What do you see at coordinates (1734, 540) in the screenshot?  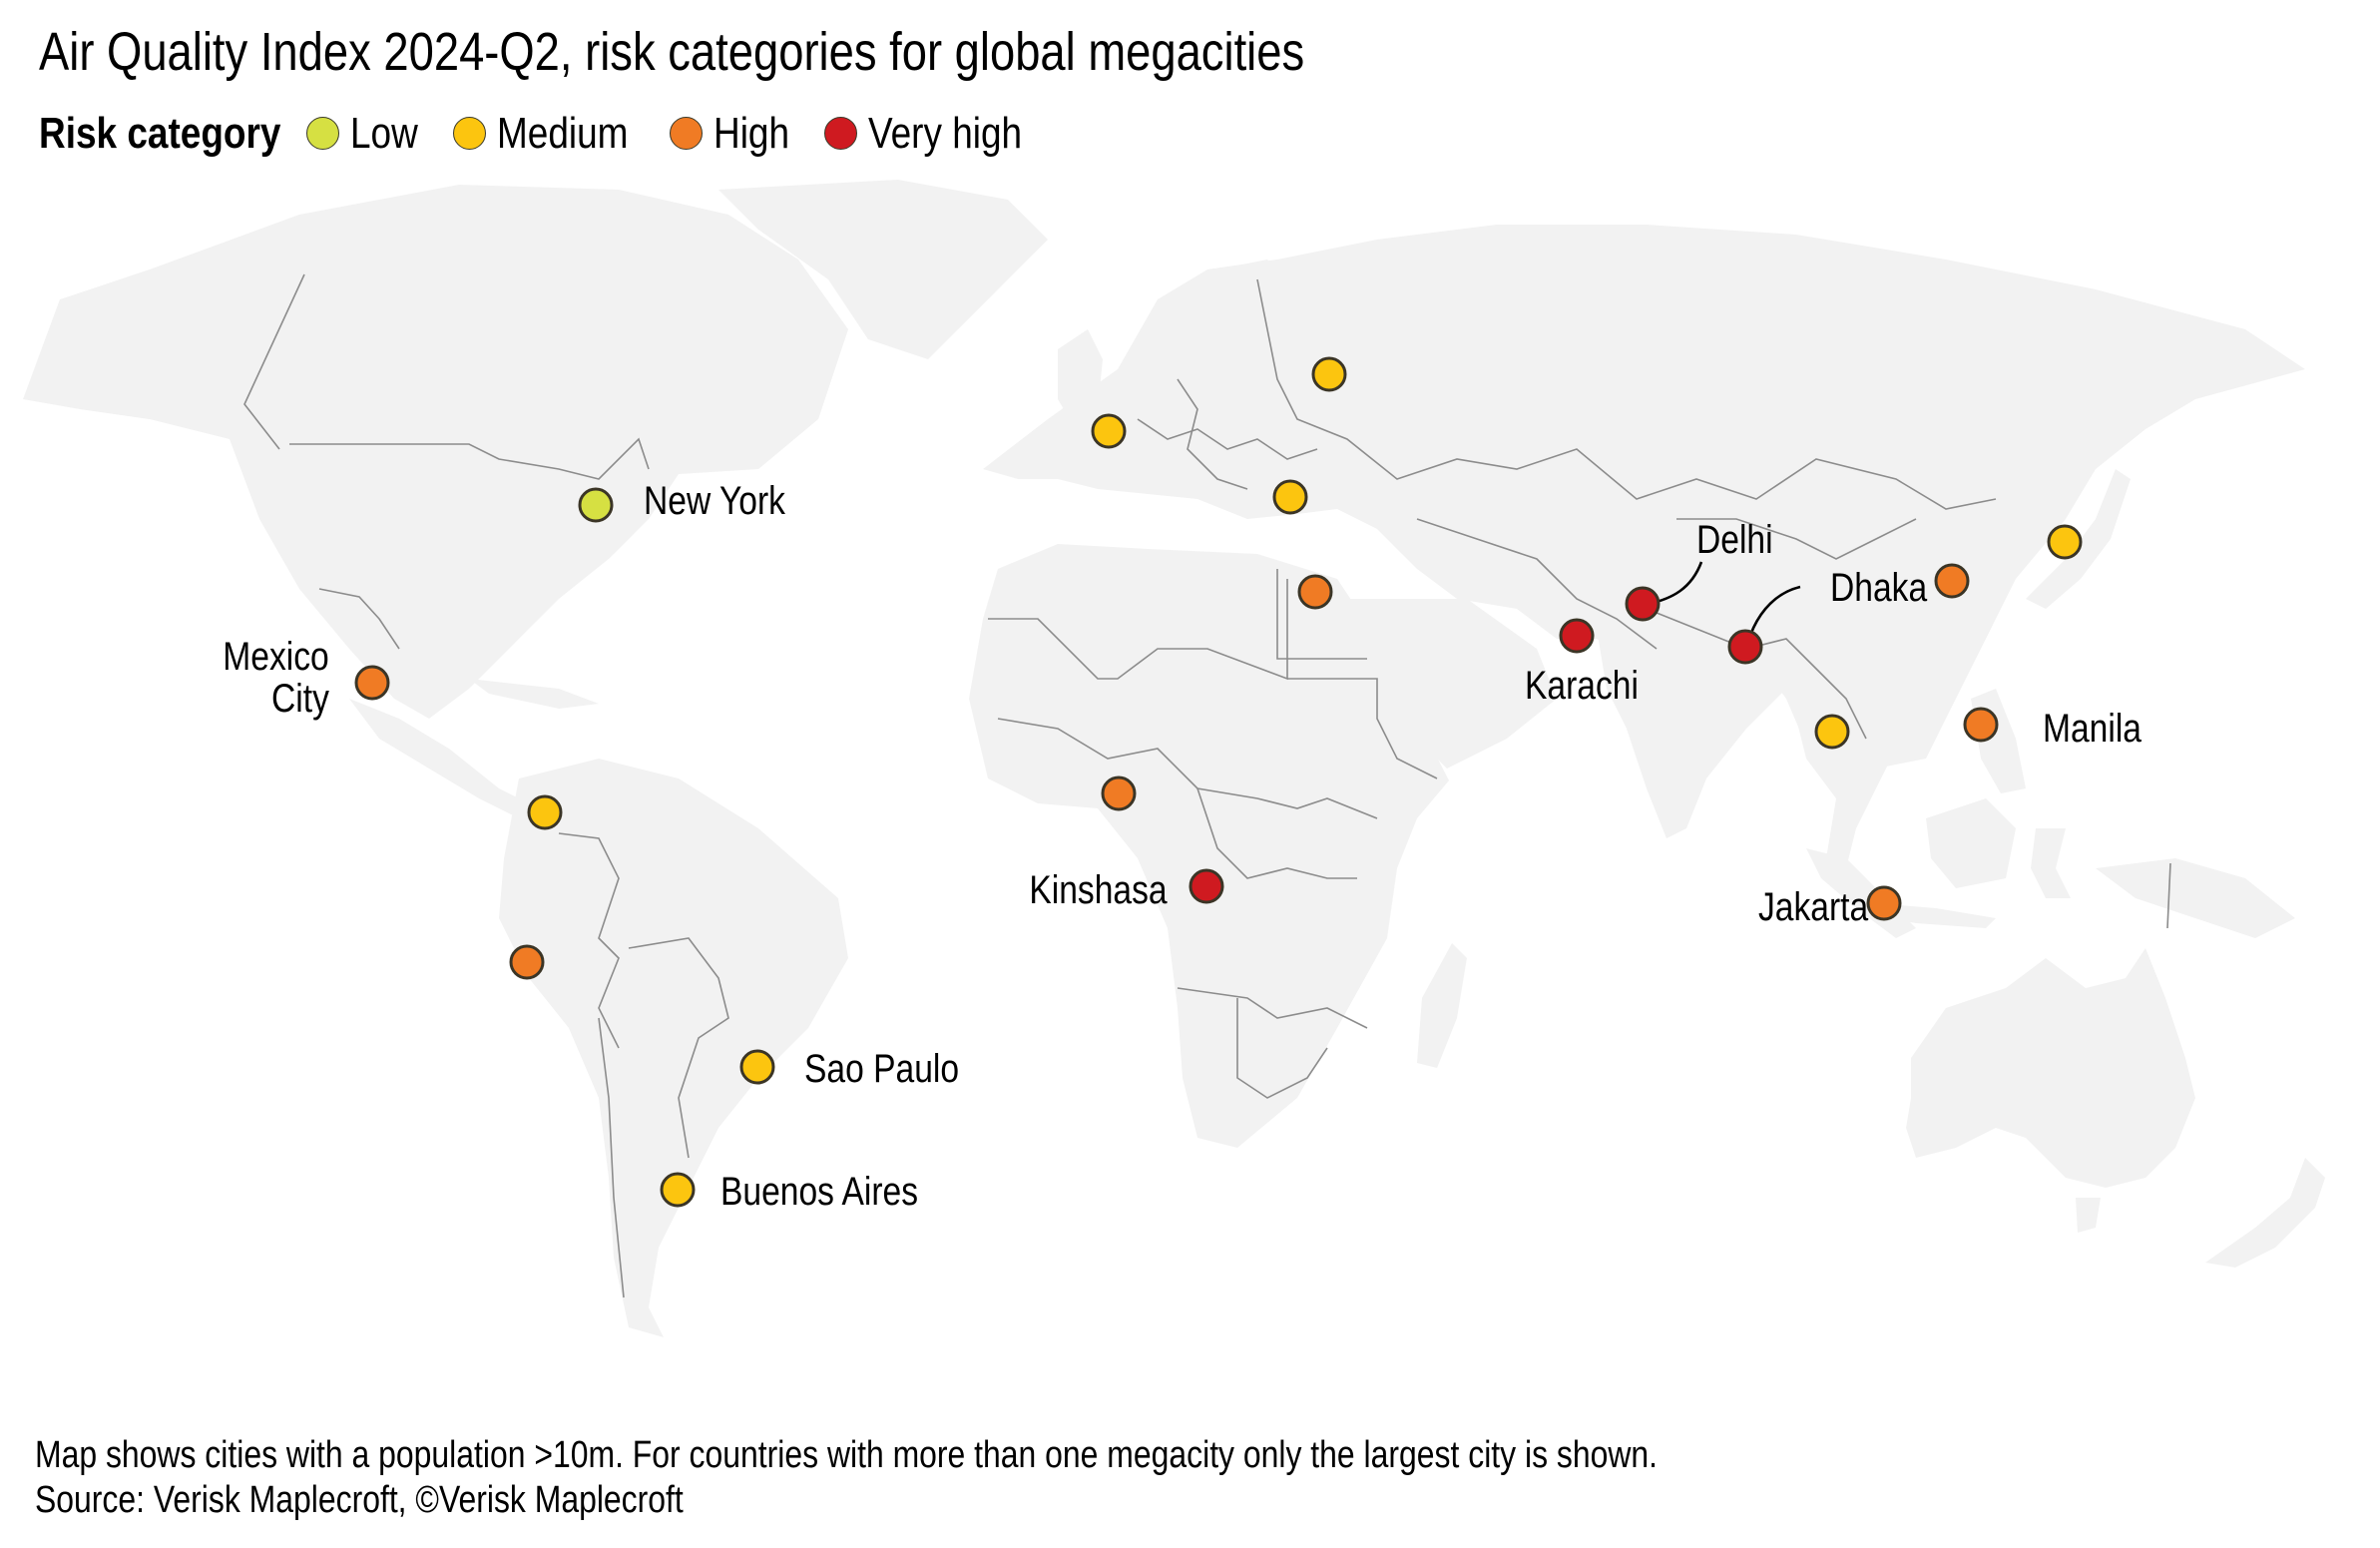 I see `label-delhi-text: Delhi` at bounding box center [1734, 540].